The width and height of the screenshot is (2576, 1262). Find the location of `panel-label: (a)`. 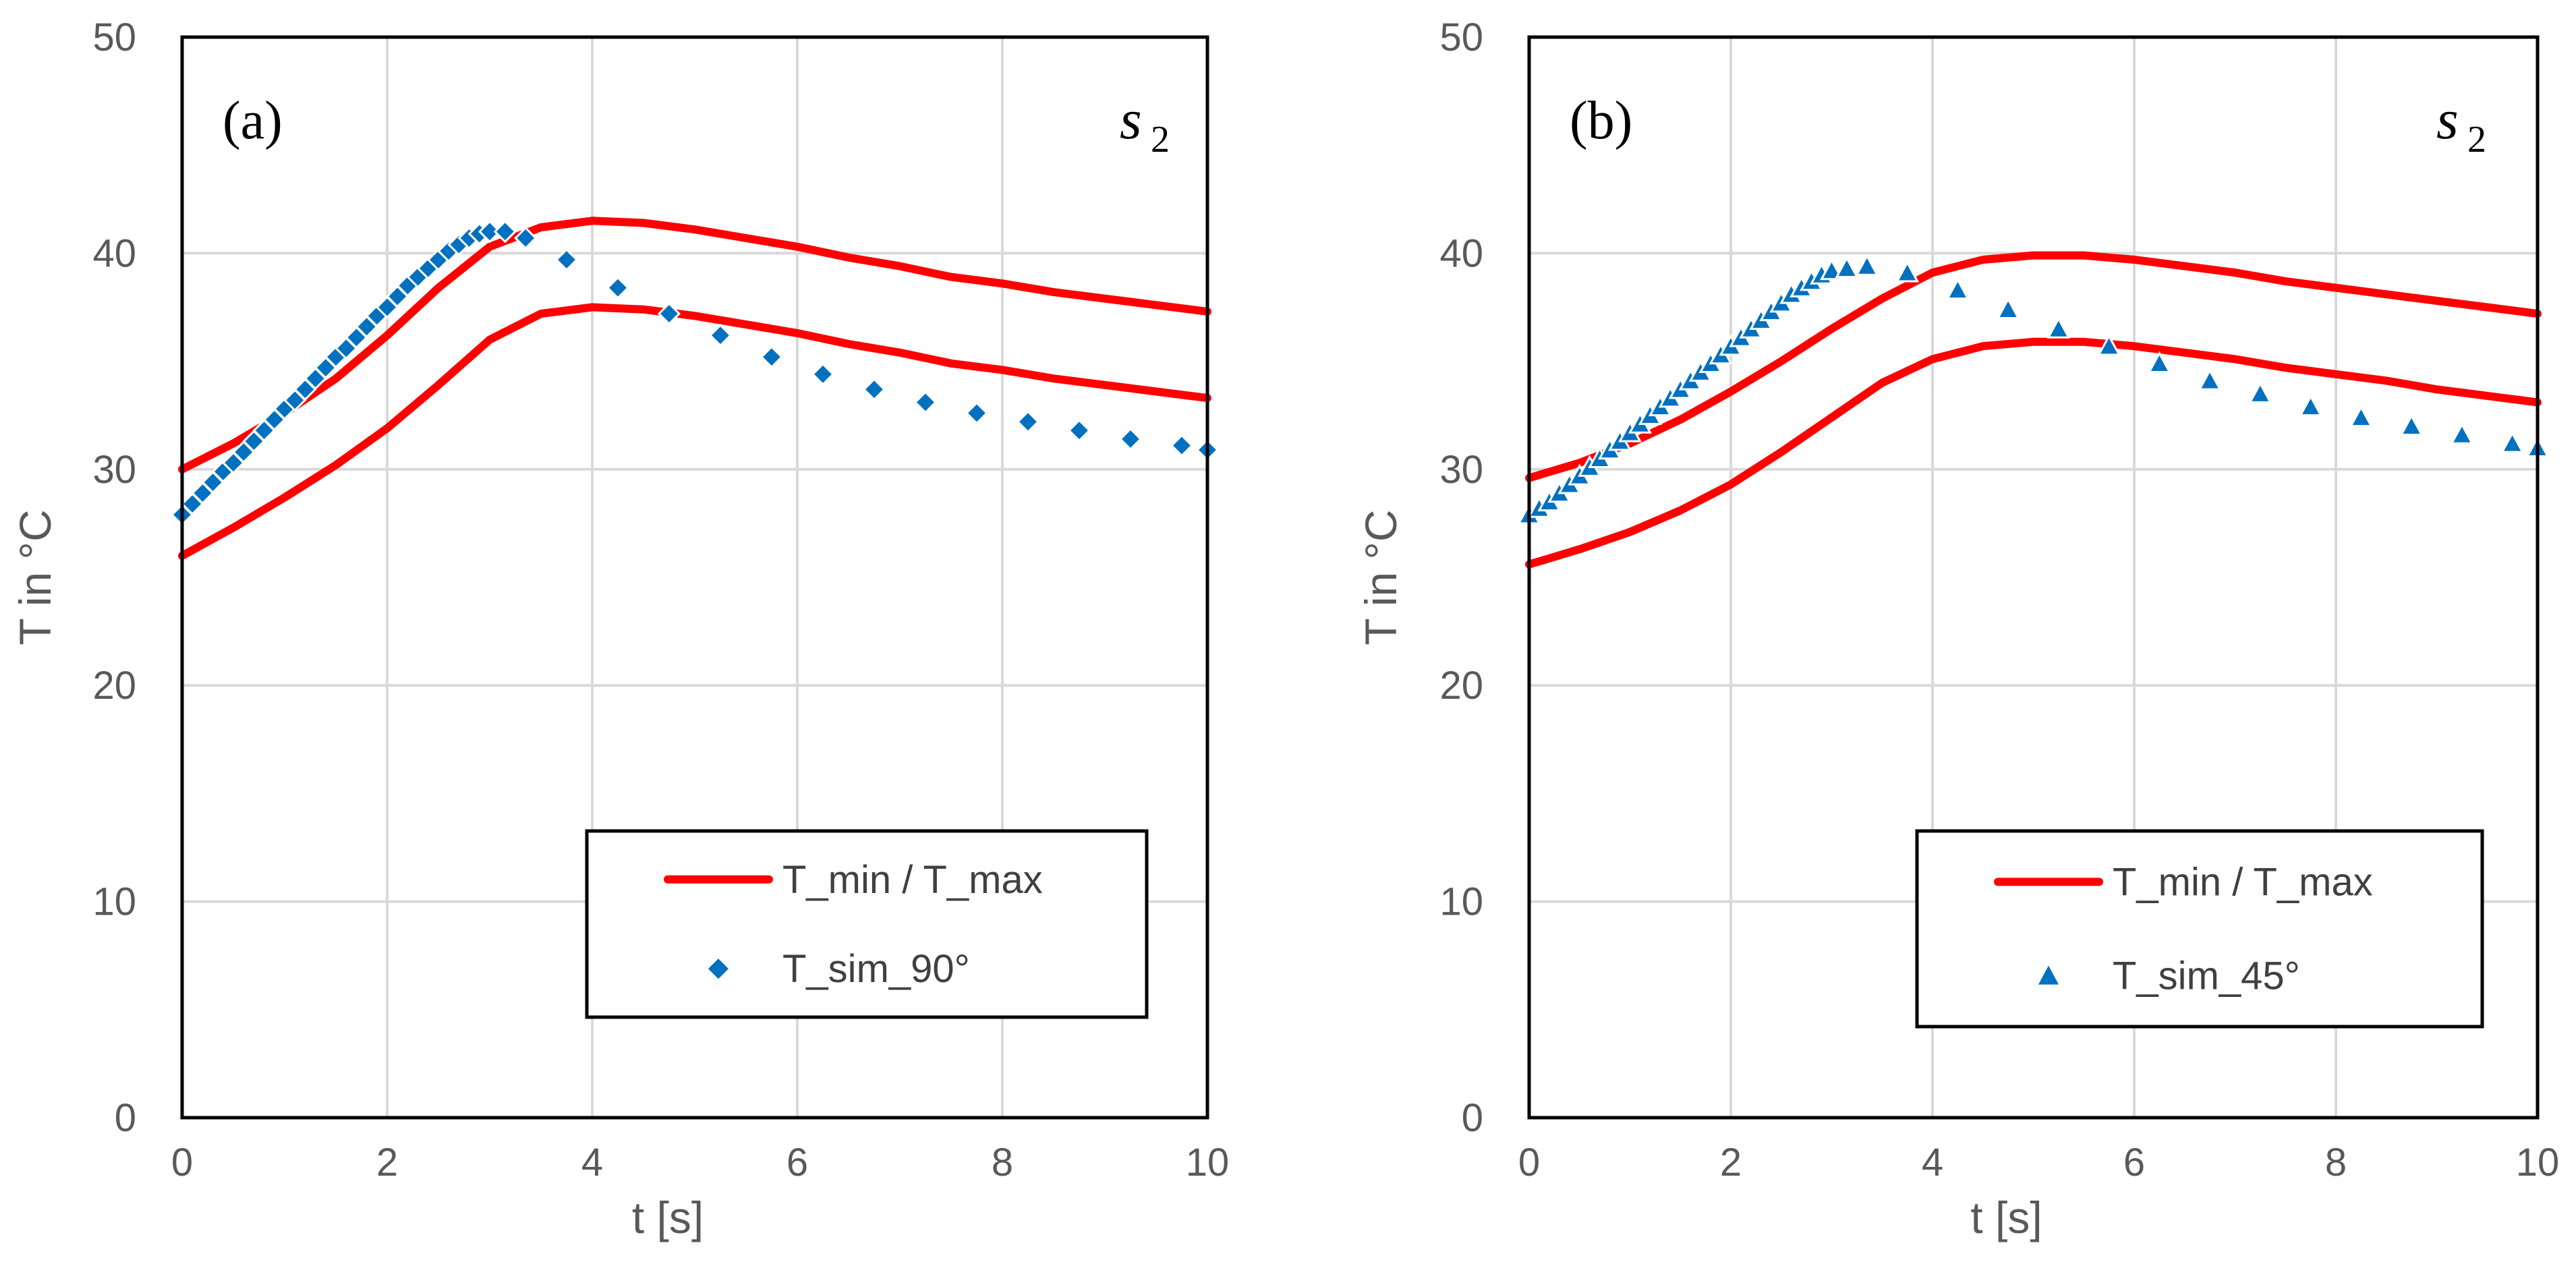

panel-label: (a) is located at coordinates (253, 121).